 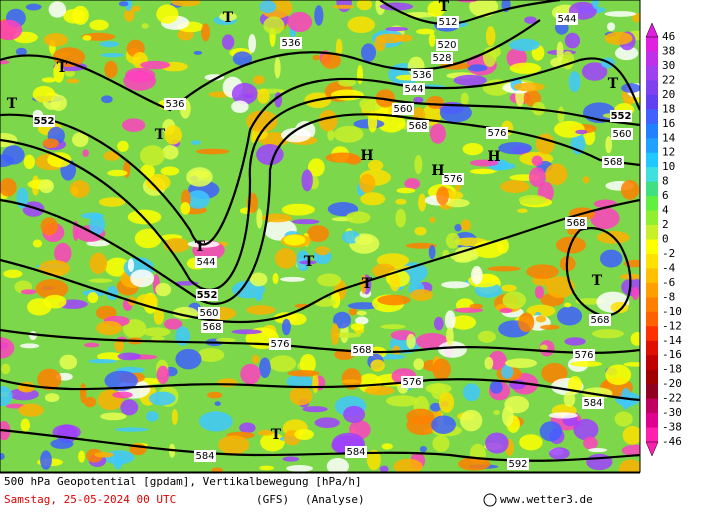 I want to click on colorbar-bottom-arrow, so click(x=652, y=449).